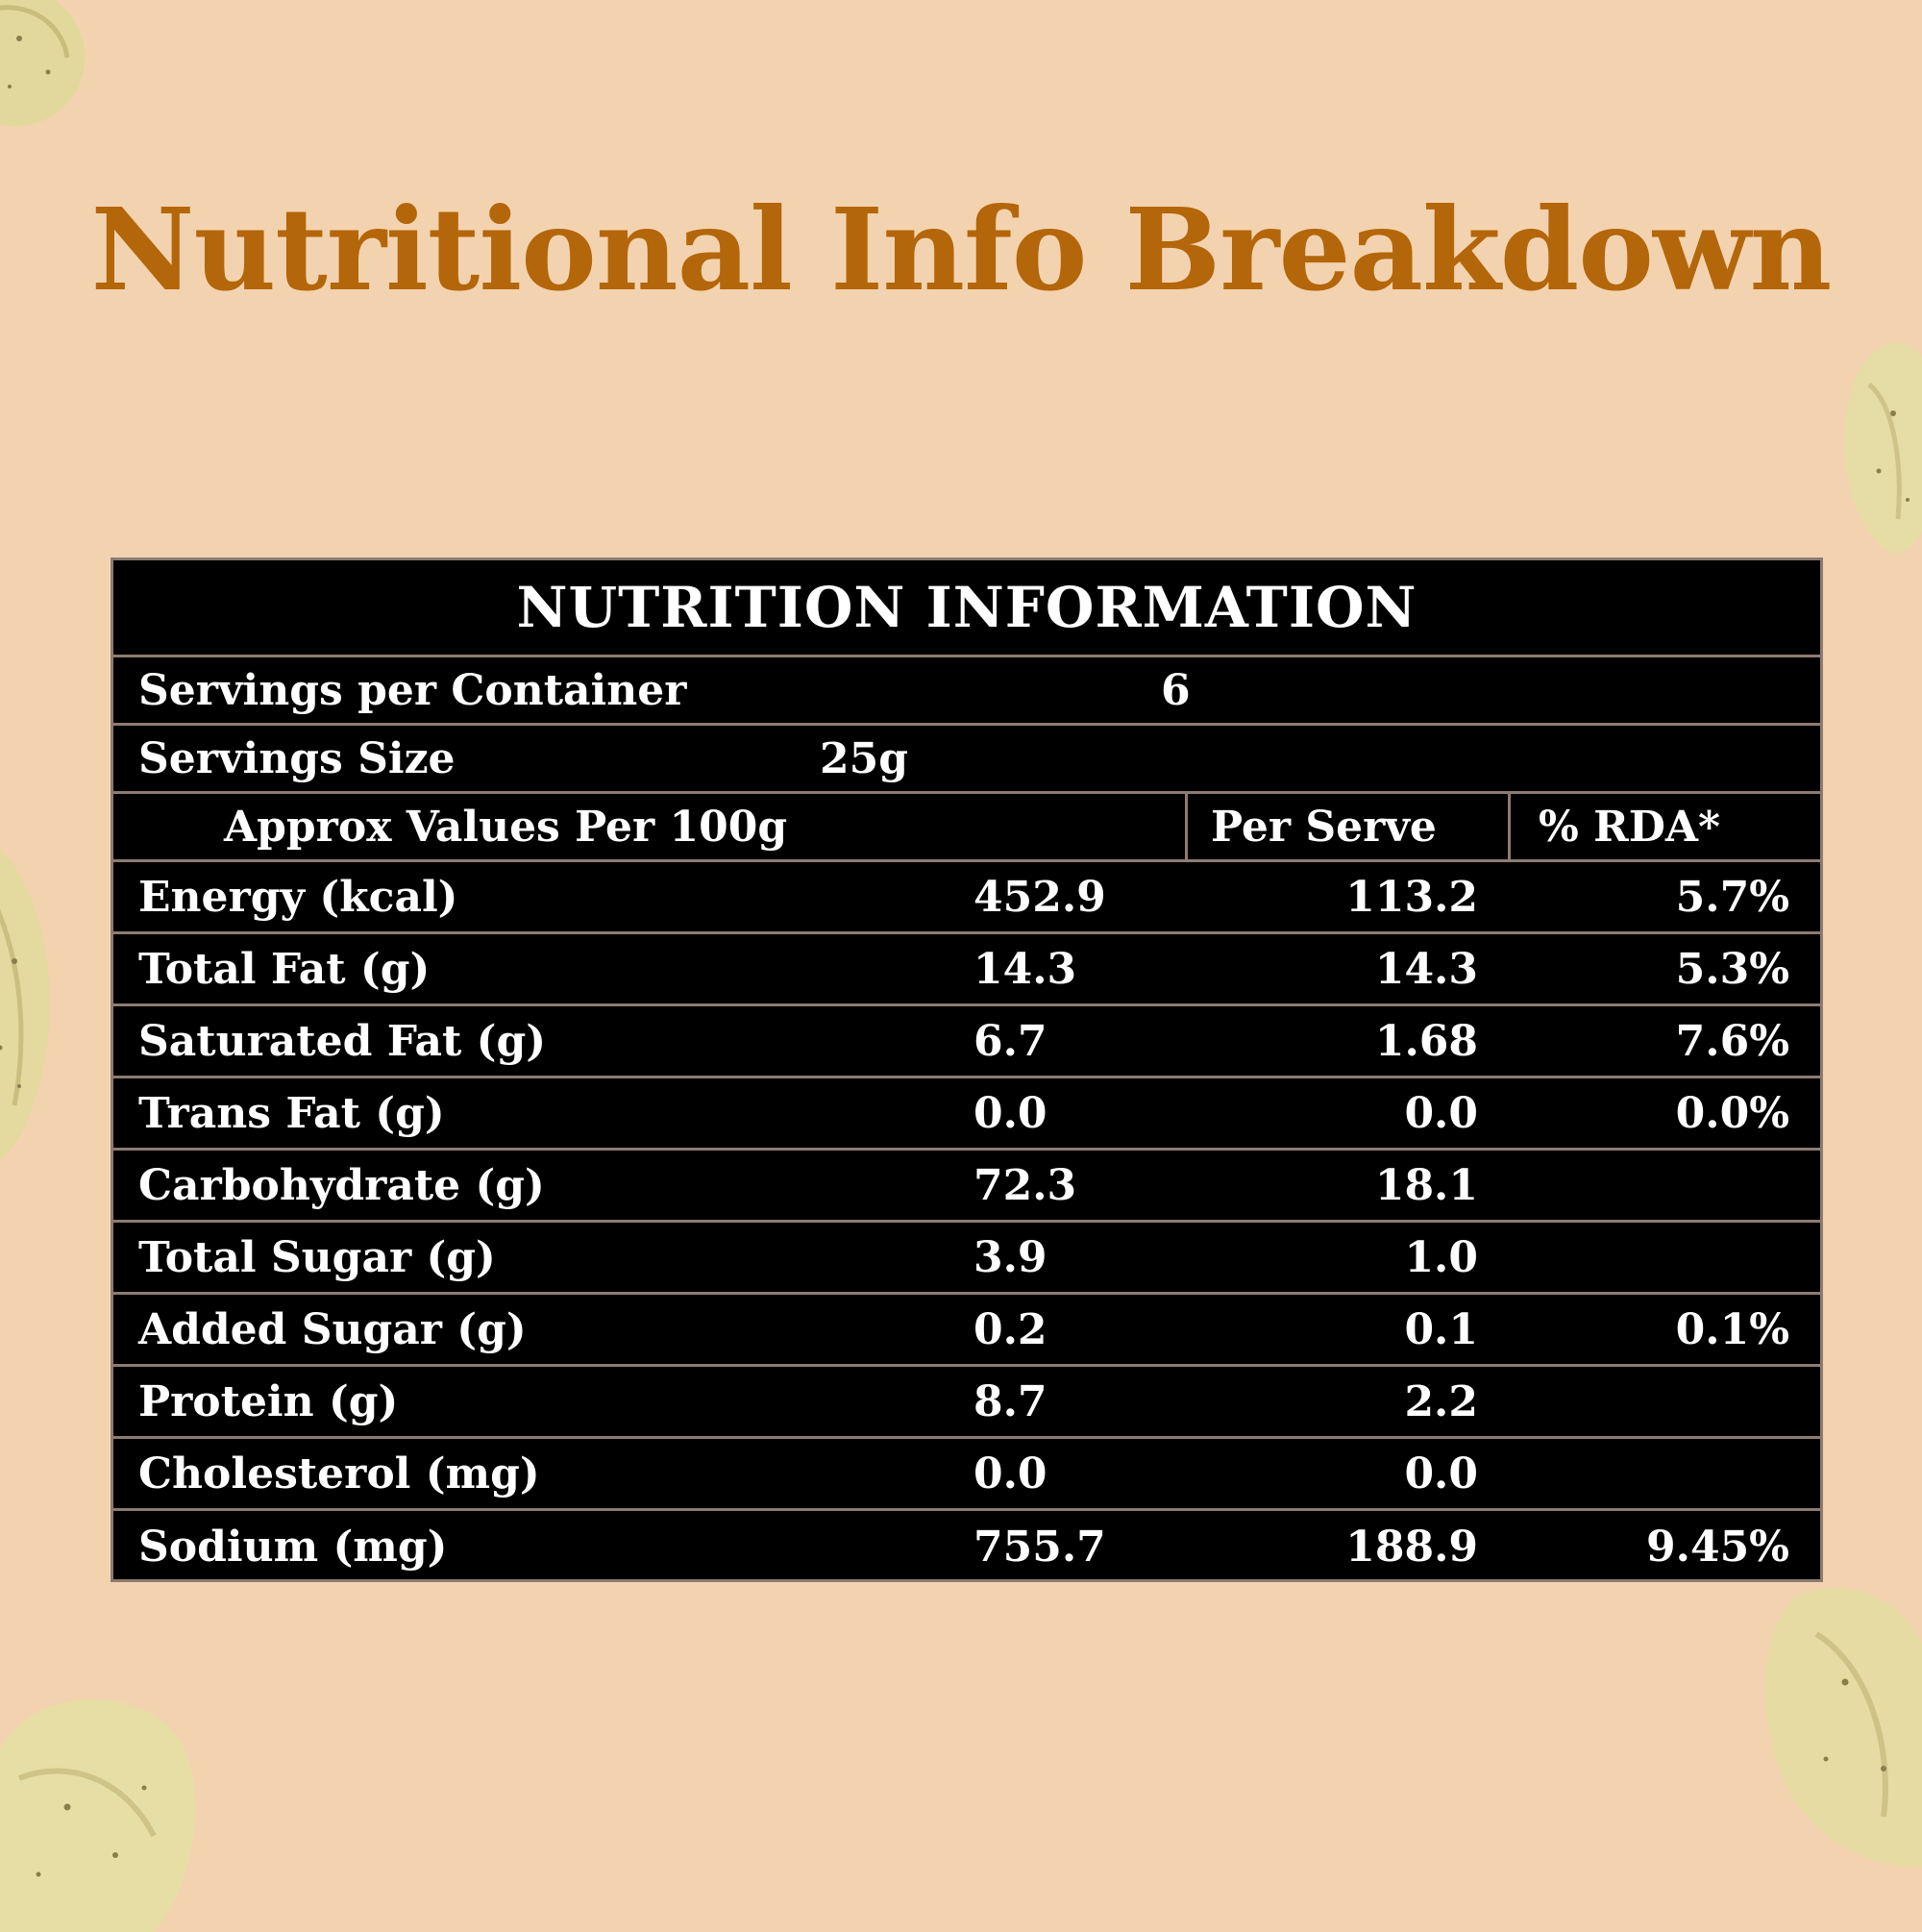 This screenshot has width=1922, height=1932. What do you see at coordinates (966, 1184) in the screenshot?
I see `nutrient-row: Carbohydrate (g) 72.3 18.1` at bounding box center [966, 1184].